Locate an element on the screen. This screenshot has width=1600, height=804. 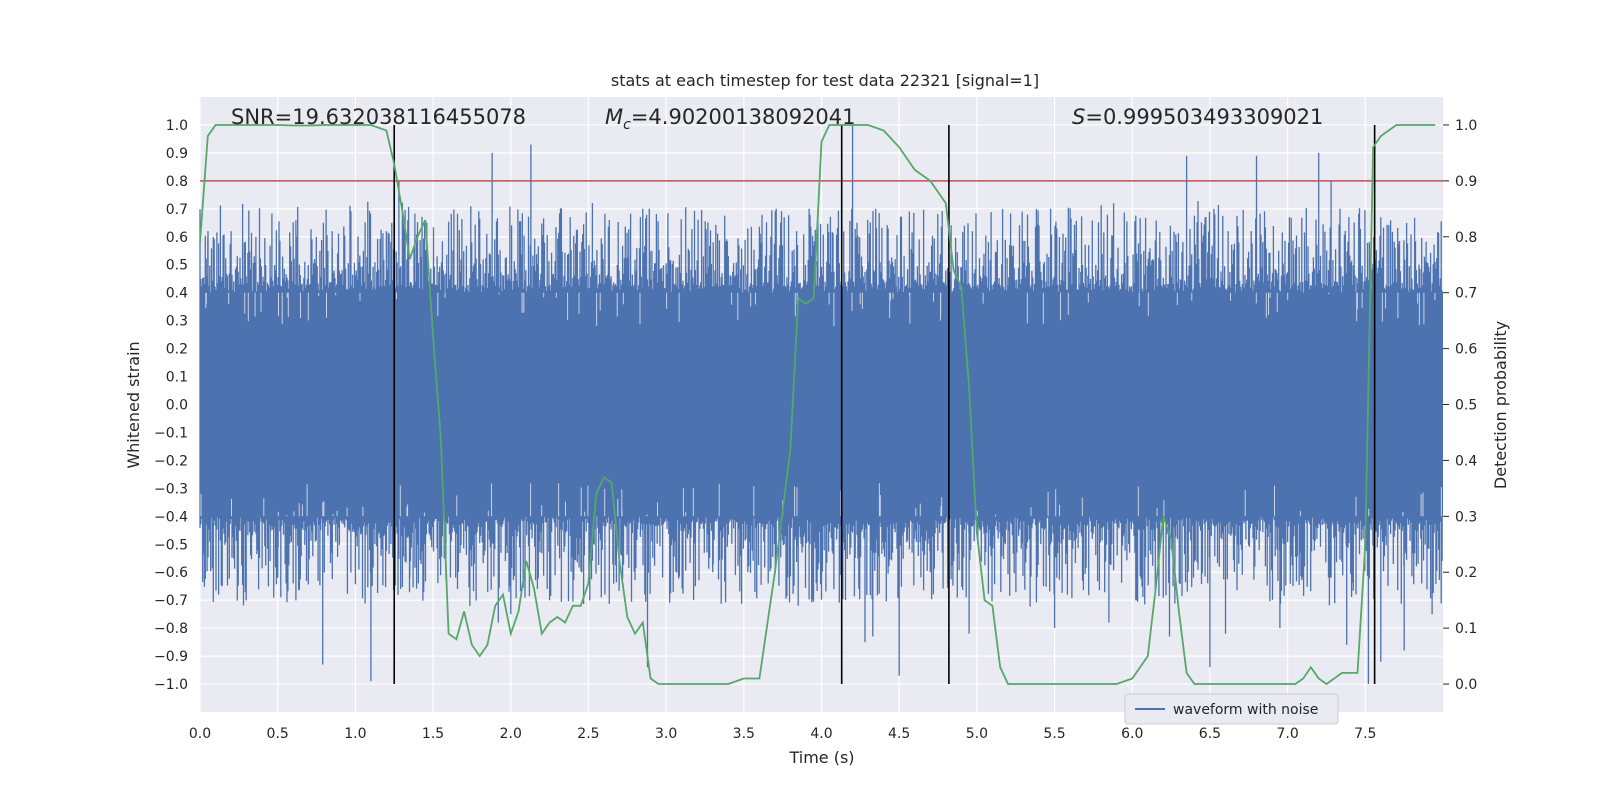
y-tick-label: 0.3 is located at coordinates (177, 322).